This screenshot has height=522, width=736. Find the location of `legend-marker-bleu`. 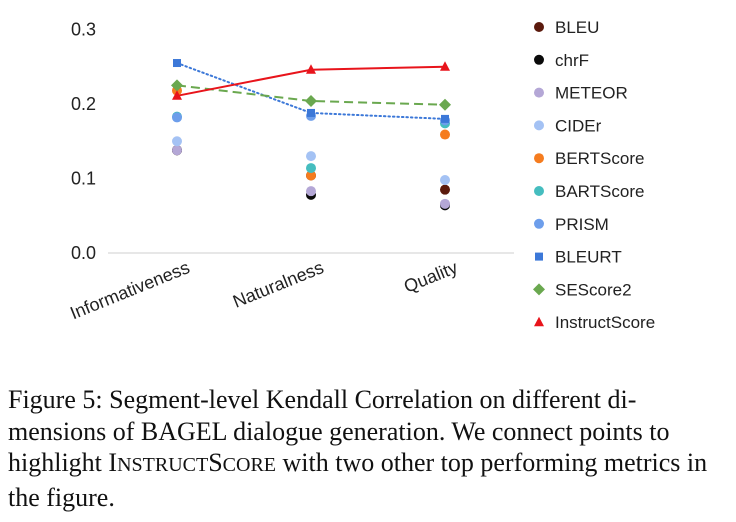

legend-marker-bleu is located at coordinates (539, 27).